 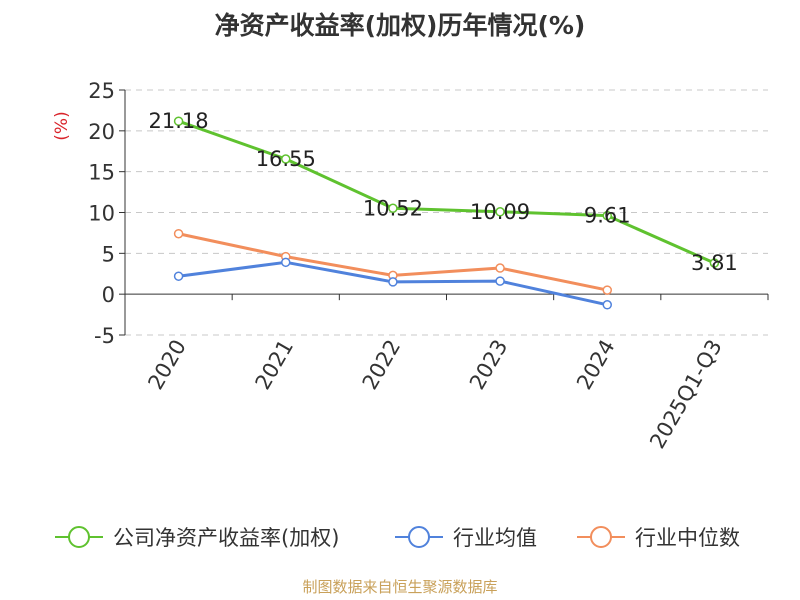 I want to click on data-label: 21.18, so click(x=179, y=121).